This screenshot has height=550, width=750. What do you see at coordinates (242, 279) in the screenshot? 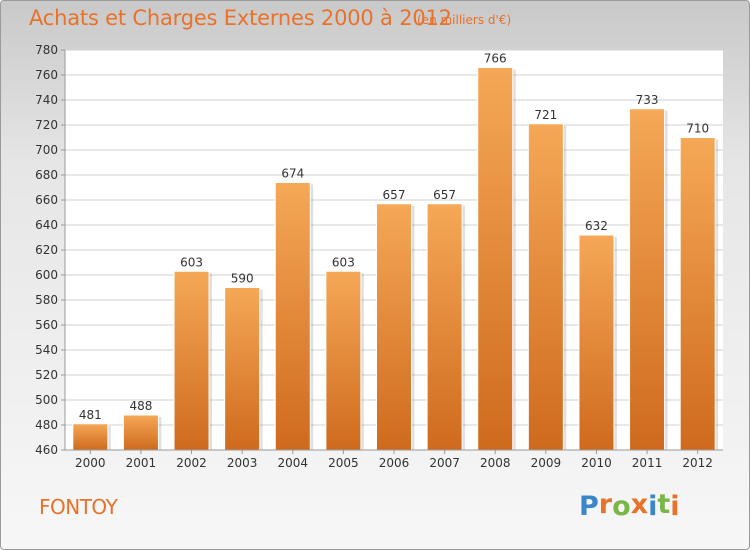
I see `data-label-2003: 590` at bounding box center [242, 279].